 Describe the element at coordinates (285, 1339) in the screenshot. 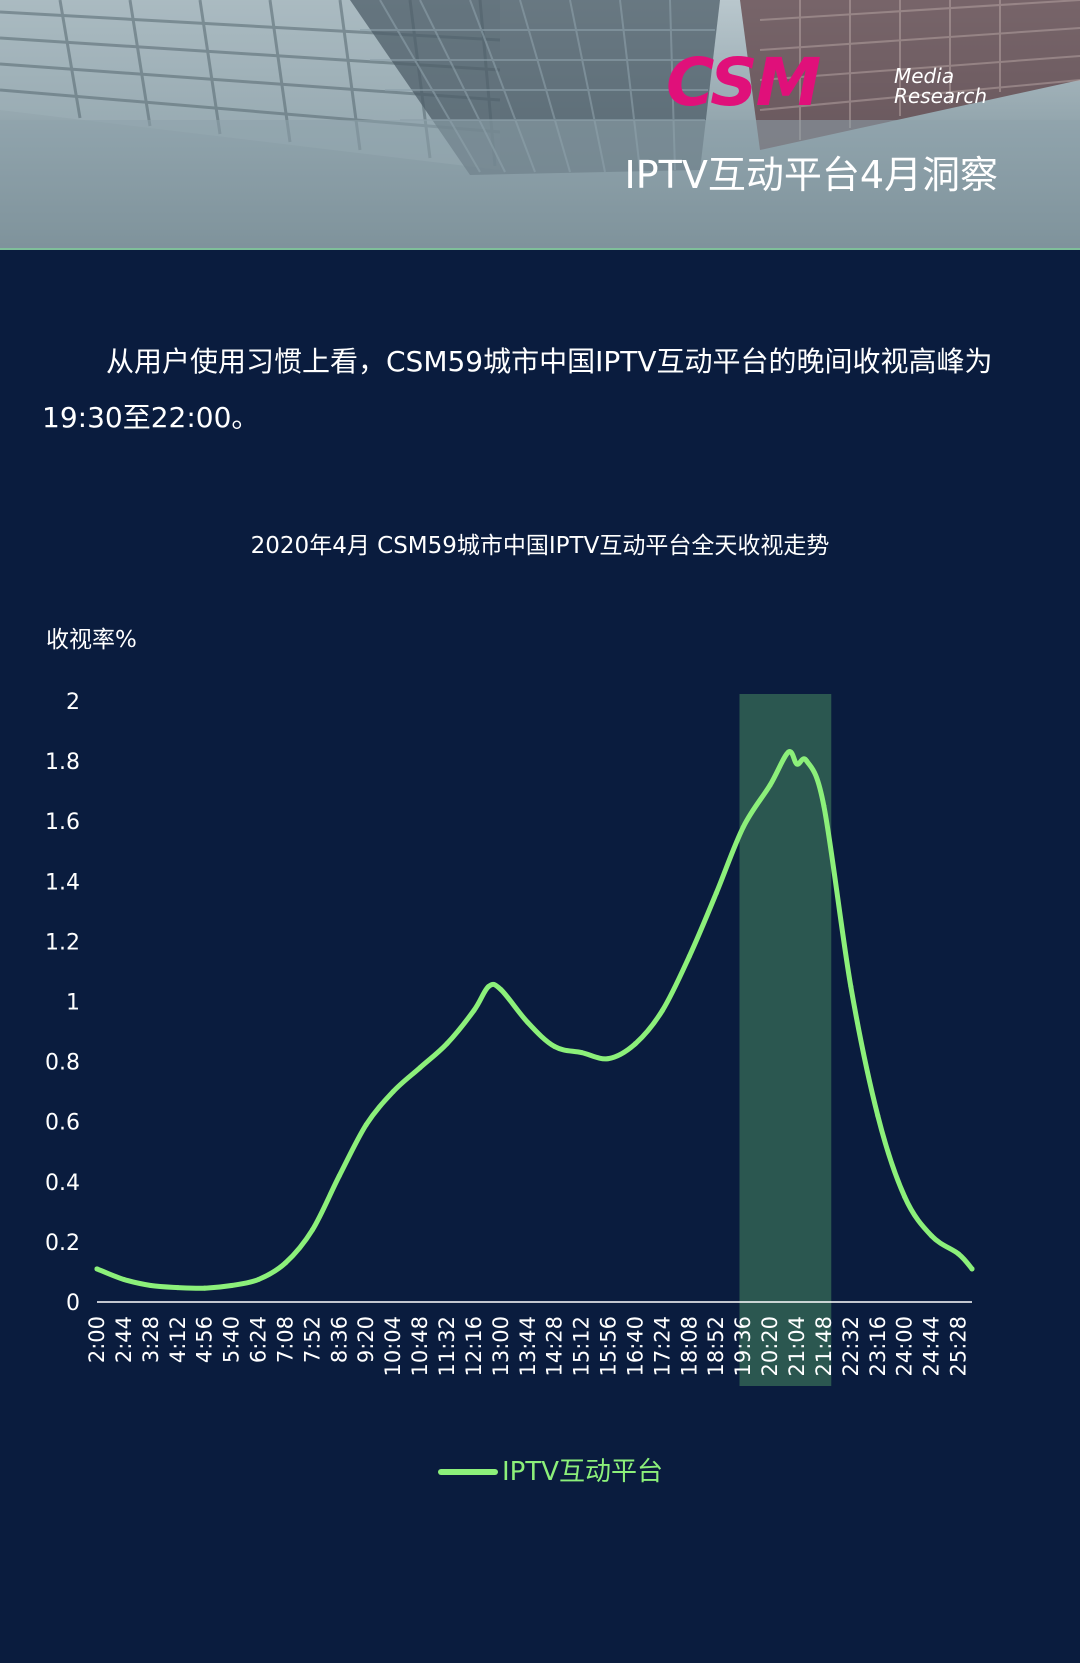

I see `x-tick-label: 7:08` at that location.